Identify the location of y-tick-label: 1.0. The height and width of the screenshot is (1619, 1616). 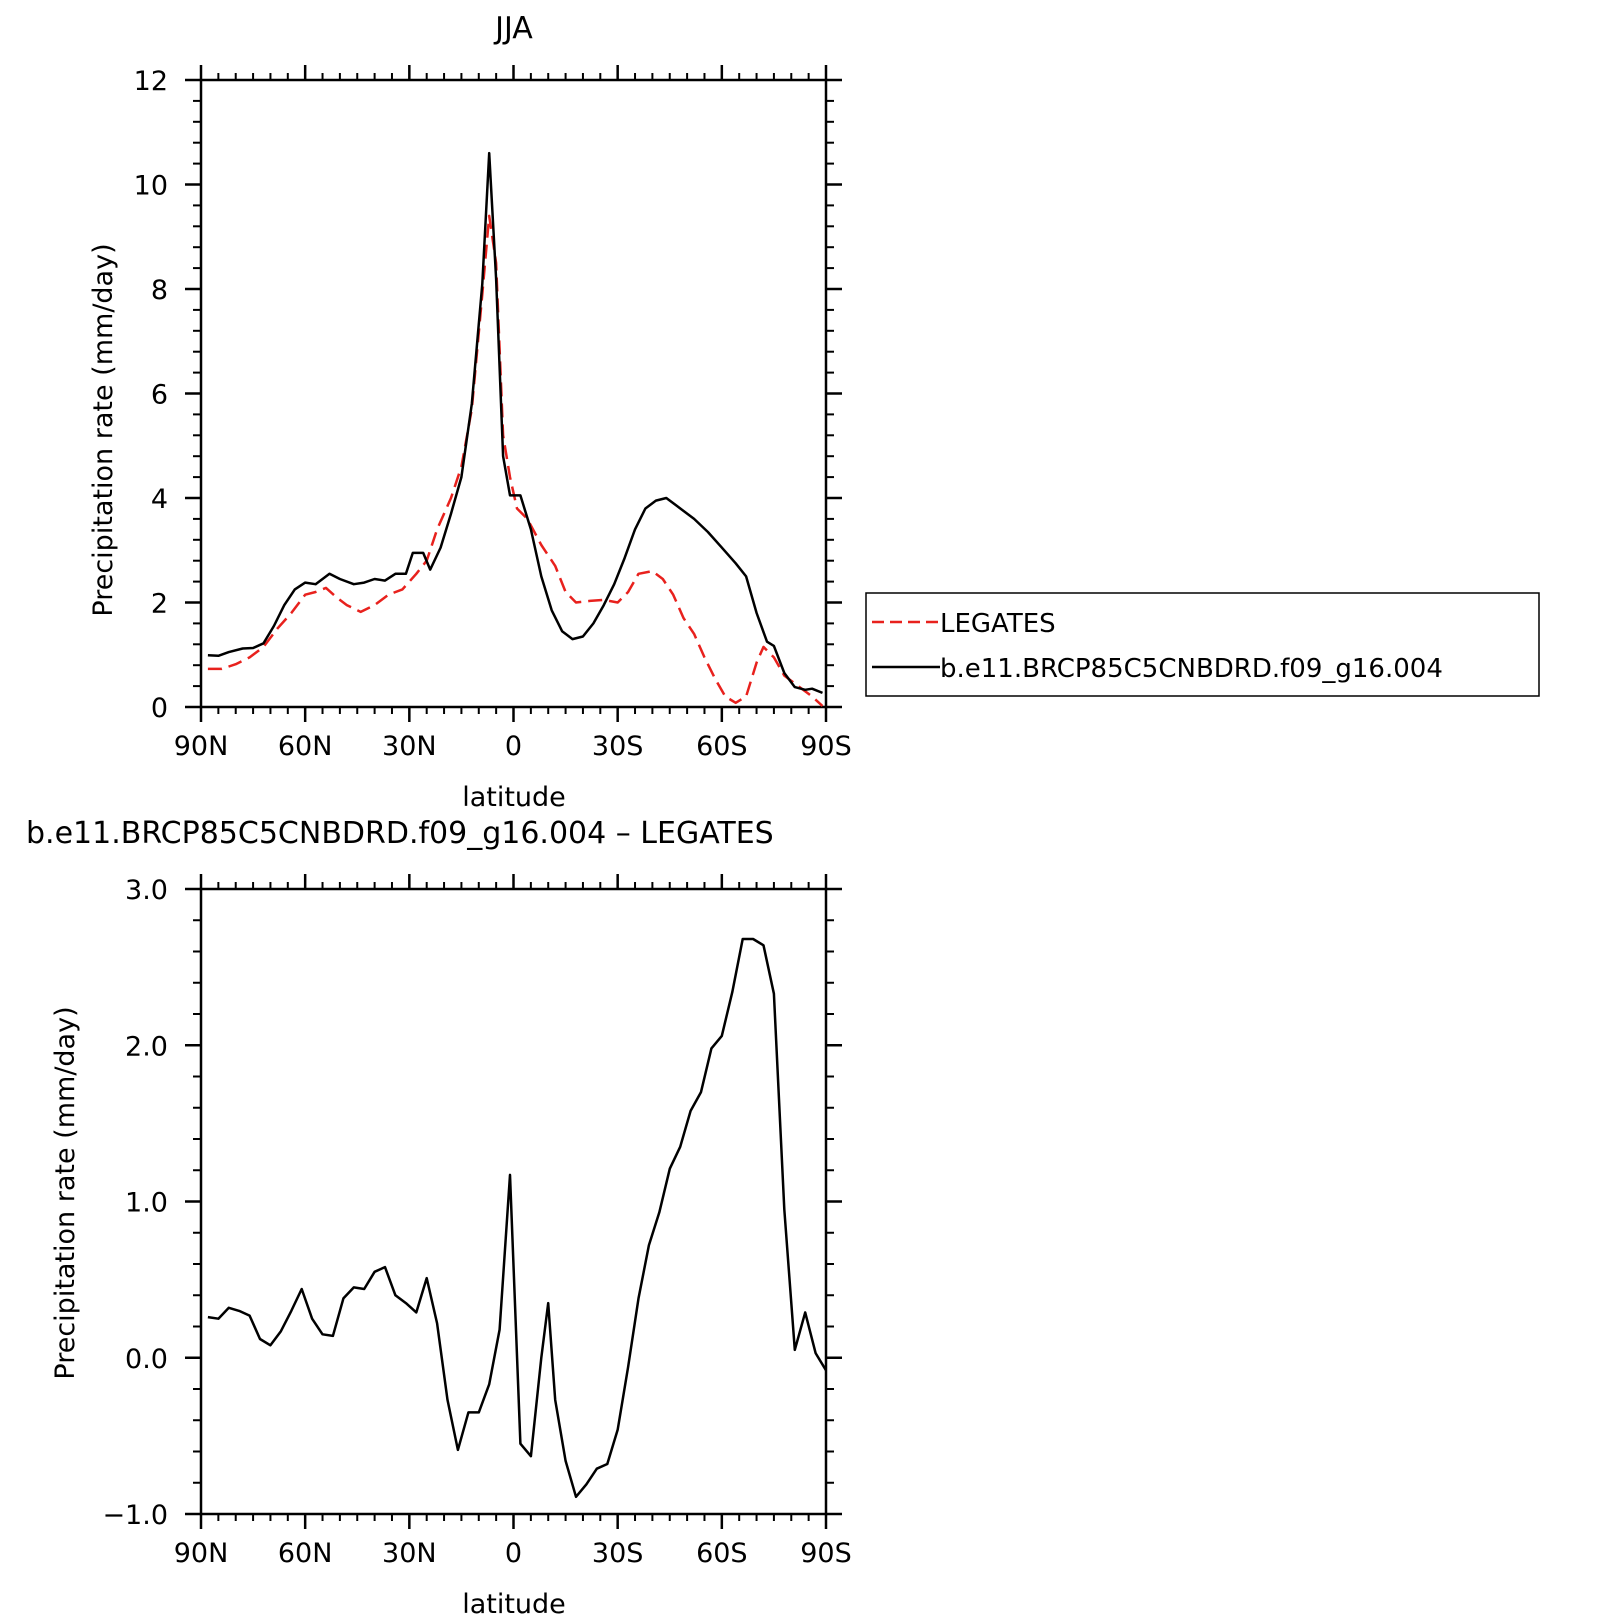
(146, 1203).